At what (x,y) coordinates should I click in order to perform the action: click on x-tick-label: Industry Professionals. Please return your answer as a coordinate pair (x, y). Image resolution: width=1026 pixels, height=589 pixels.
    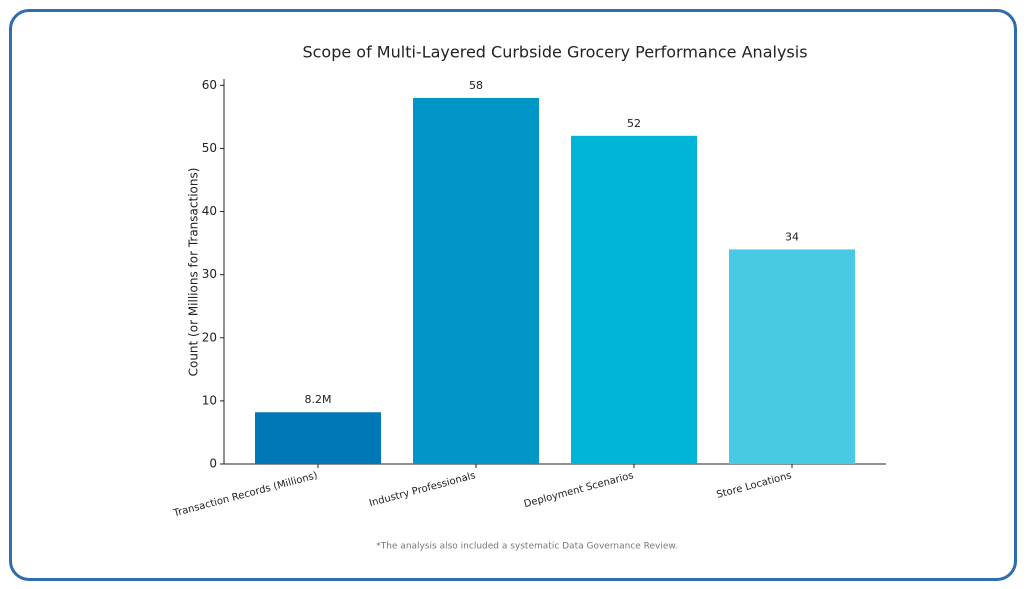
    Looking at the image, I should click on (422, 489).